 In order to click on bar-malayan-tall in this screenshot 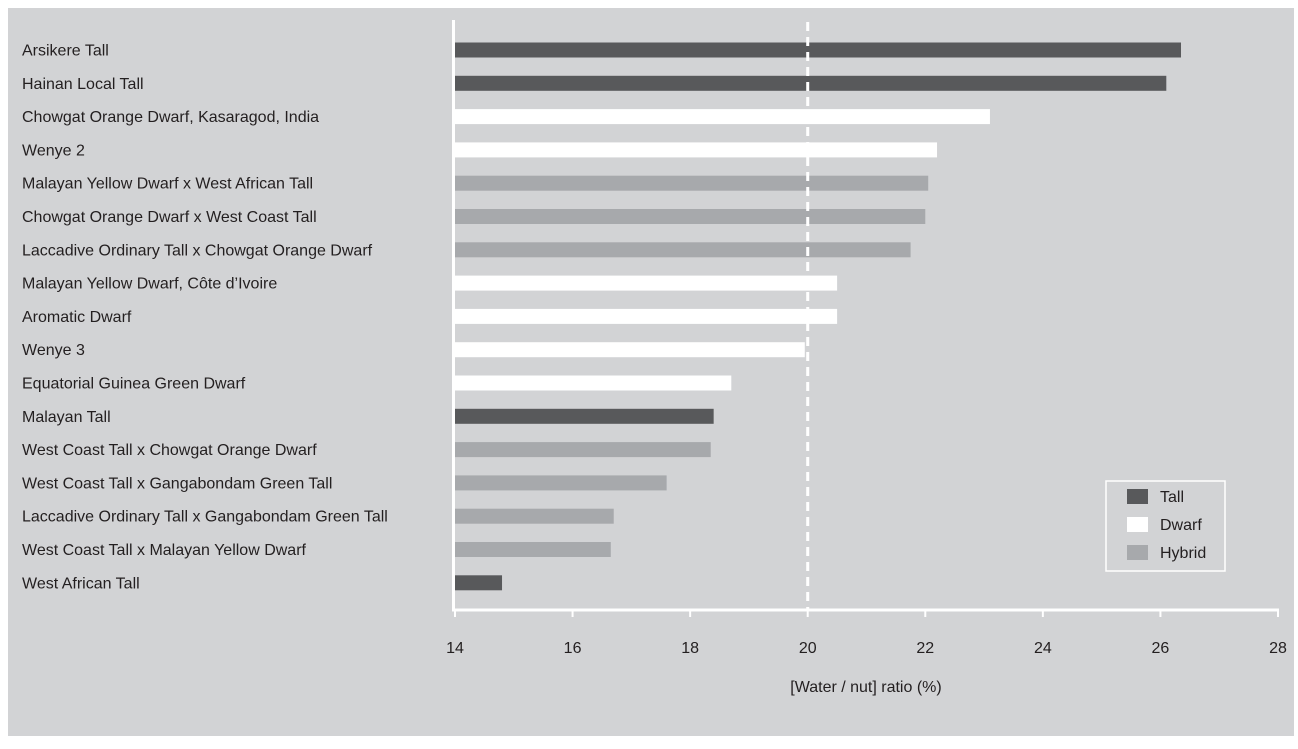, I will do `click(584, 416)`.